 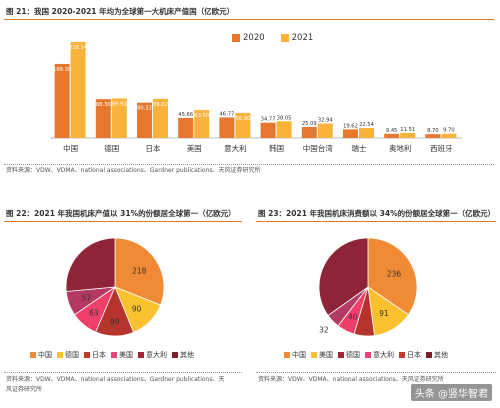 I want to click on pie-slice-label-4: 32, so click(x=324, y=329).